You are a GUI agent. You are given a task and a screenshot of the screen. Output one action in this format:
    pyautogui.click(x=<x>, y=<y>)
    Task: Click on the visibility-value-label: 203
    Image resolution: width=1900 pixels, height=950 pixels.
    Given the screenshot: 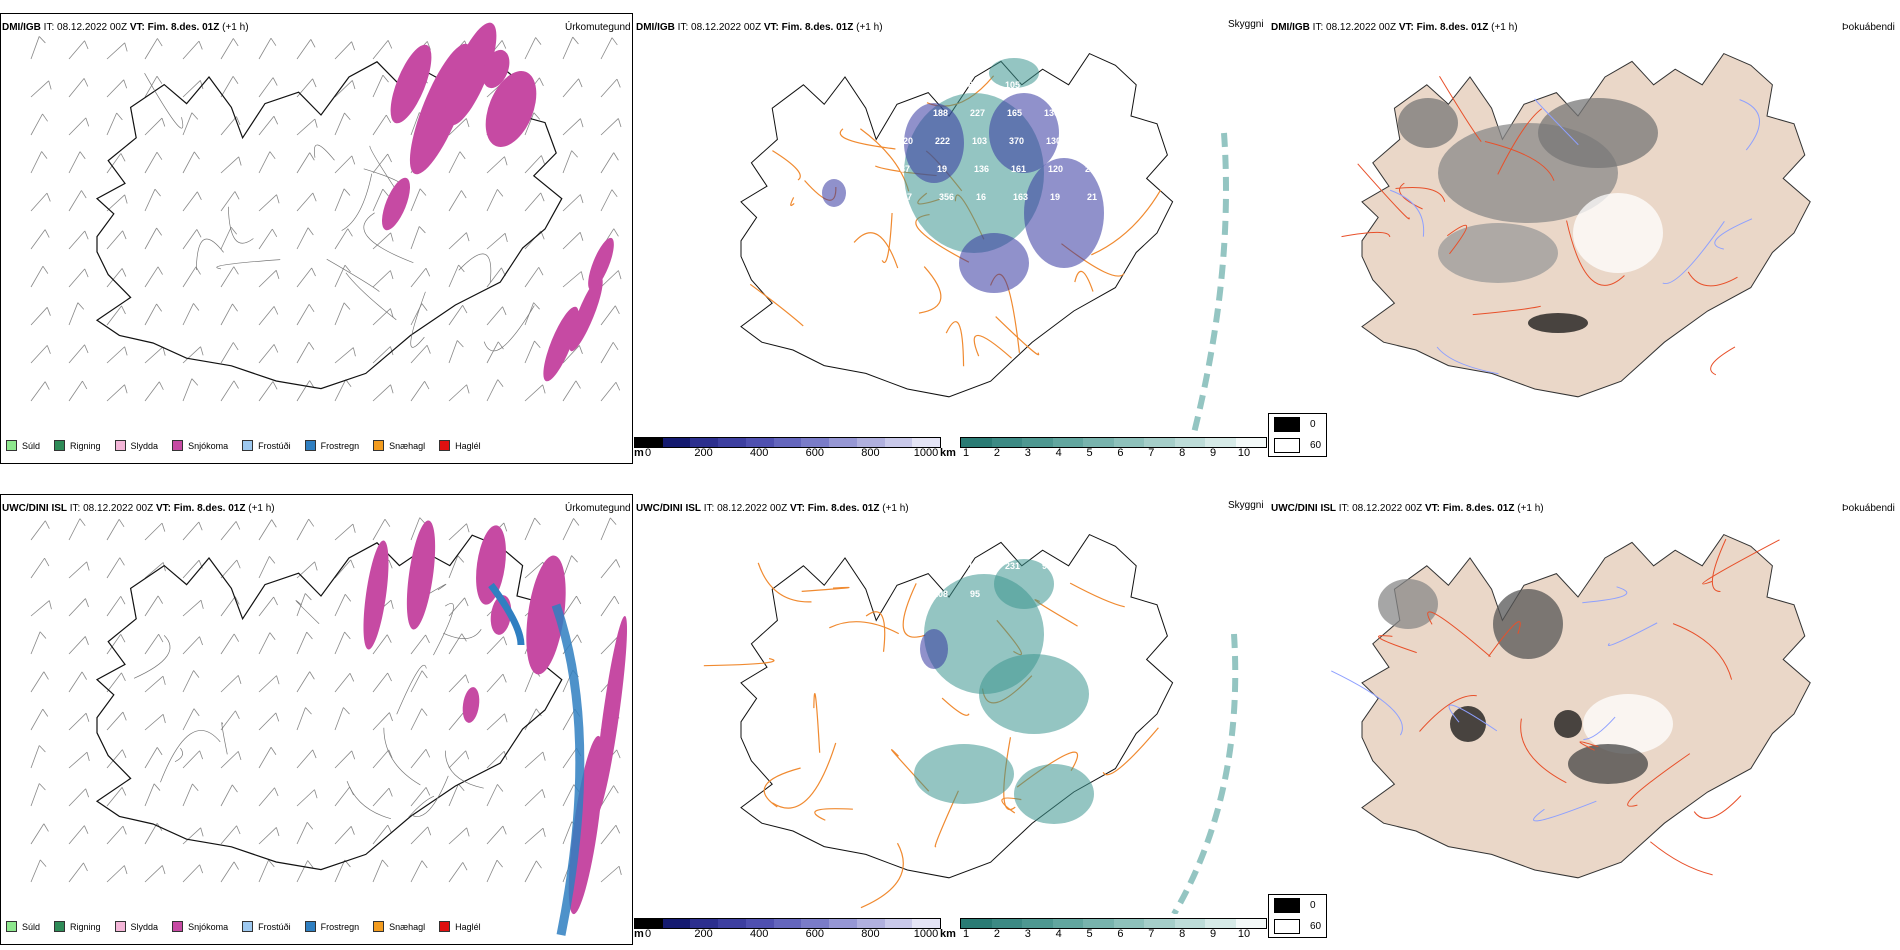 What is the action you would take?
    pyautogui.click(x=1092, y=169)
    